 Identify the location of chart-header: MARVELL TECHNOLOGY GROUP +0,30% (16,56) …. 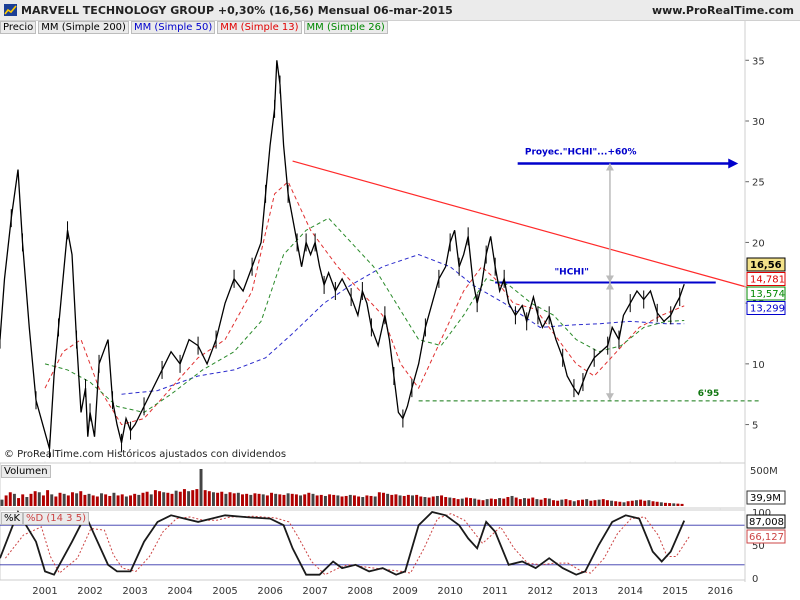
(400, 10).